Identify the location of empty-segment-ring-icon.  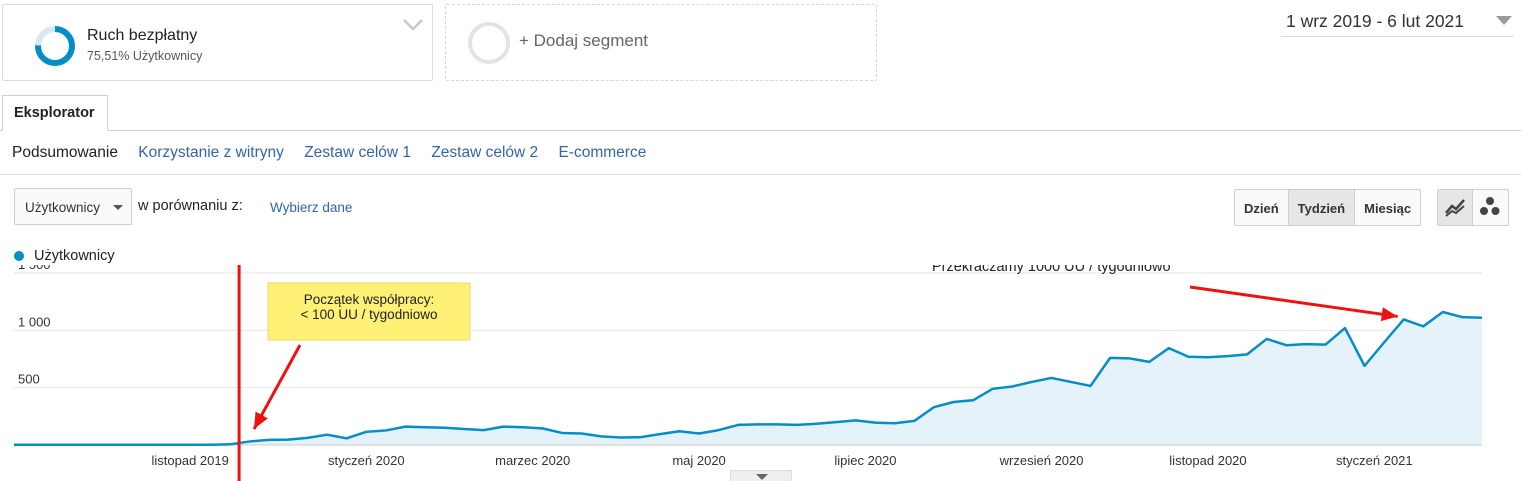
(489, 43).